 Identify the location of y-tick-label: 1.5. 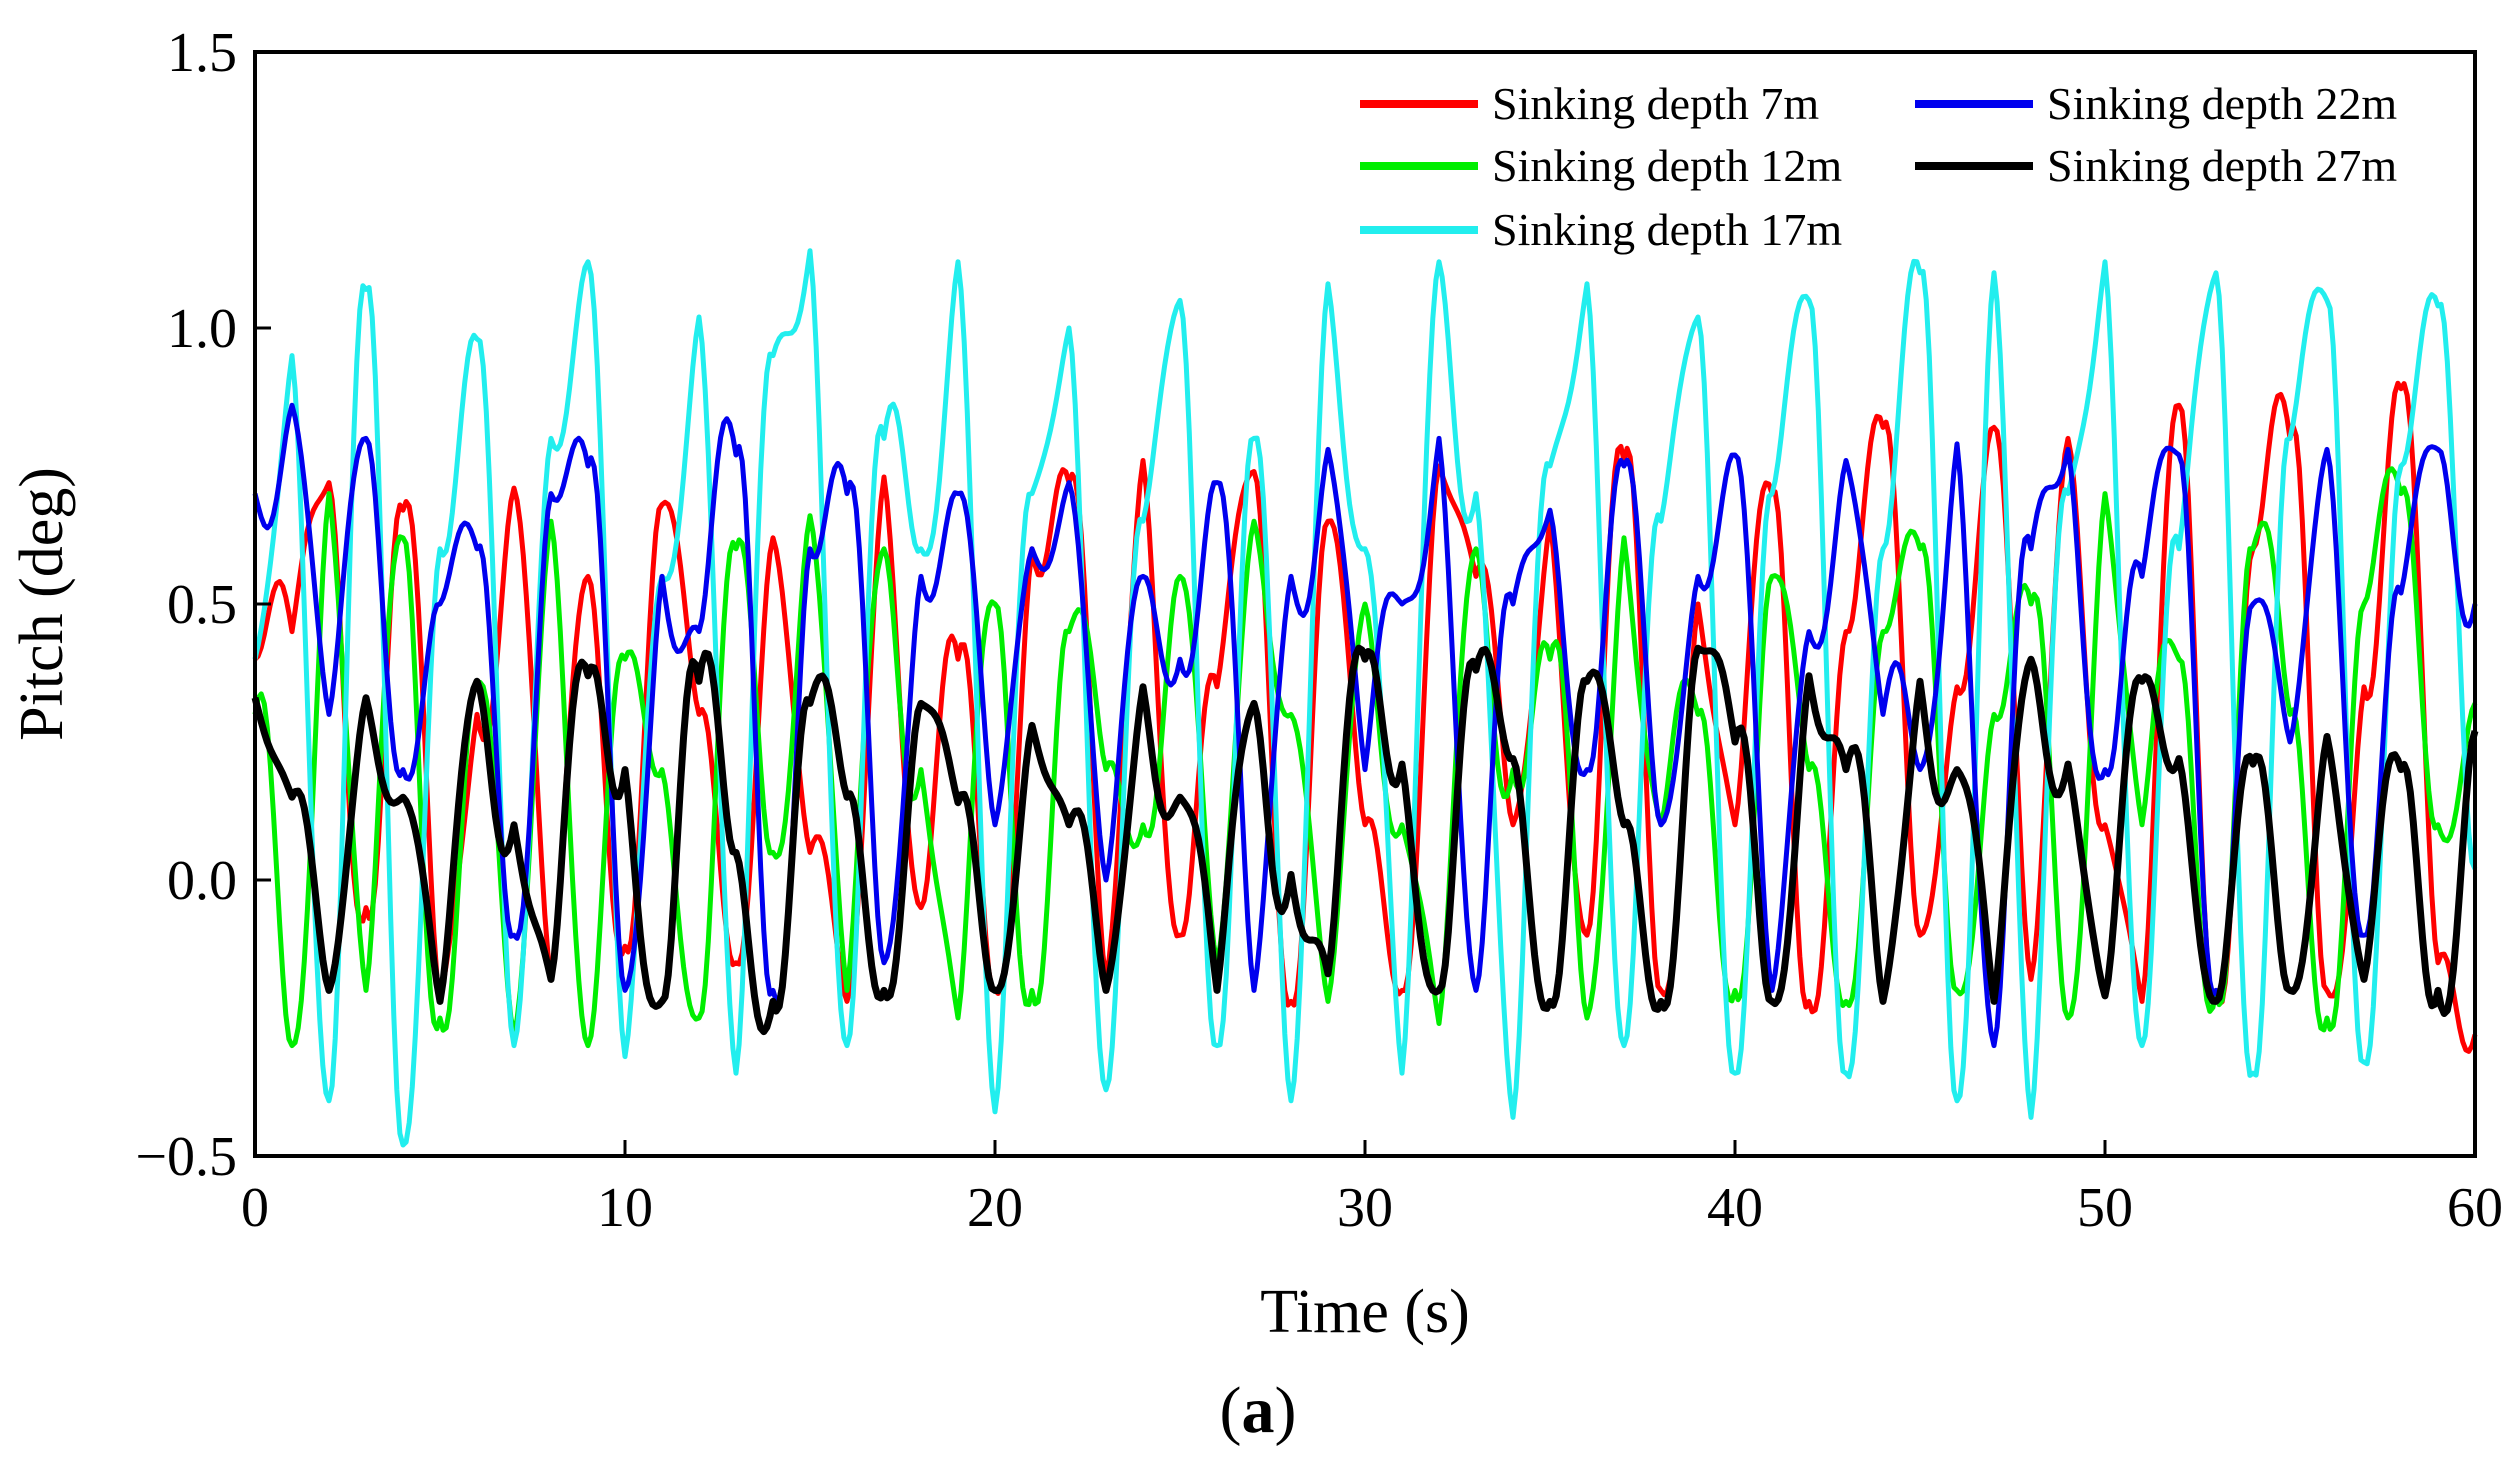
(202, 53).